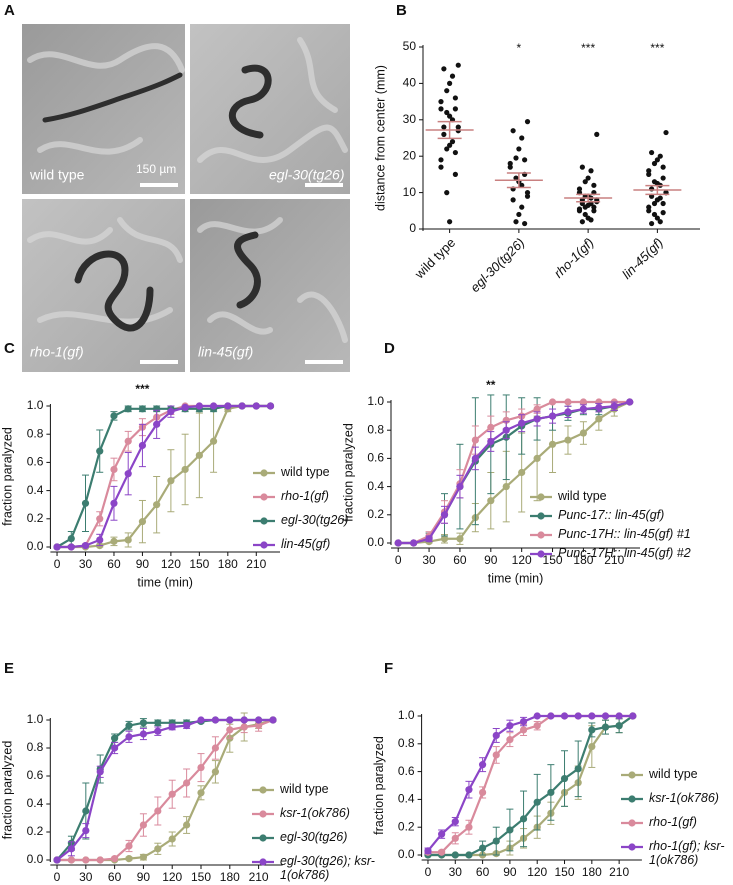 This screenshot has height=885, width=733. What do you see at coordinates (389, 348) in the screenshot?
I see `panel-letter: D` at bounding box center [389, 348].